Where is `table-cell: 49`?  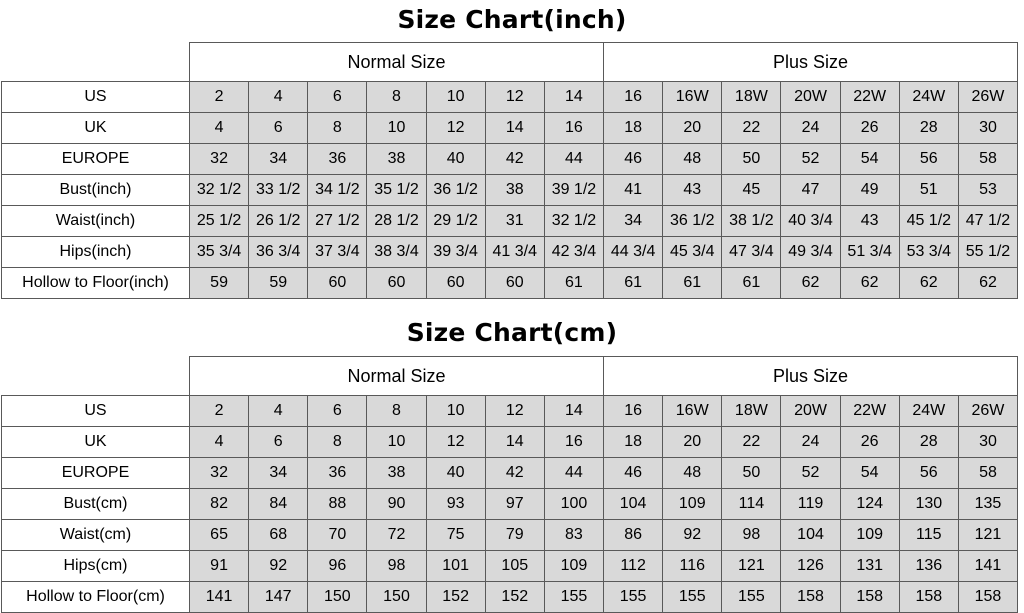 table-cell: 49 is located at coordinates (869, 190).